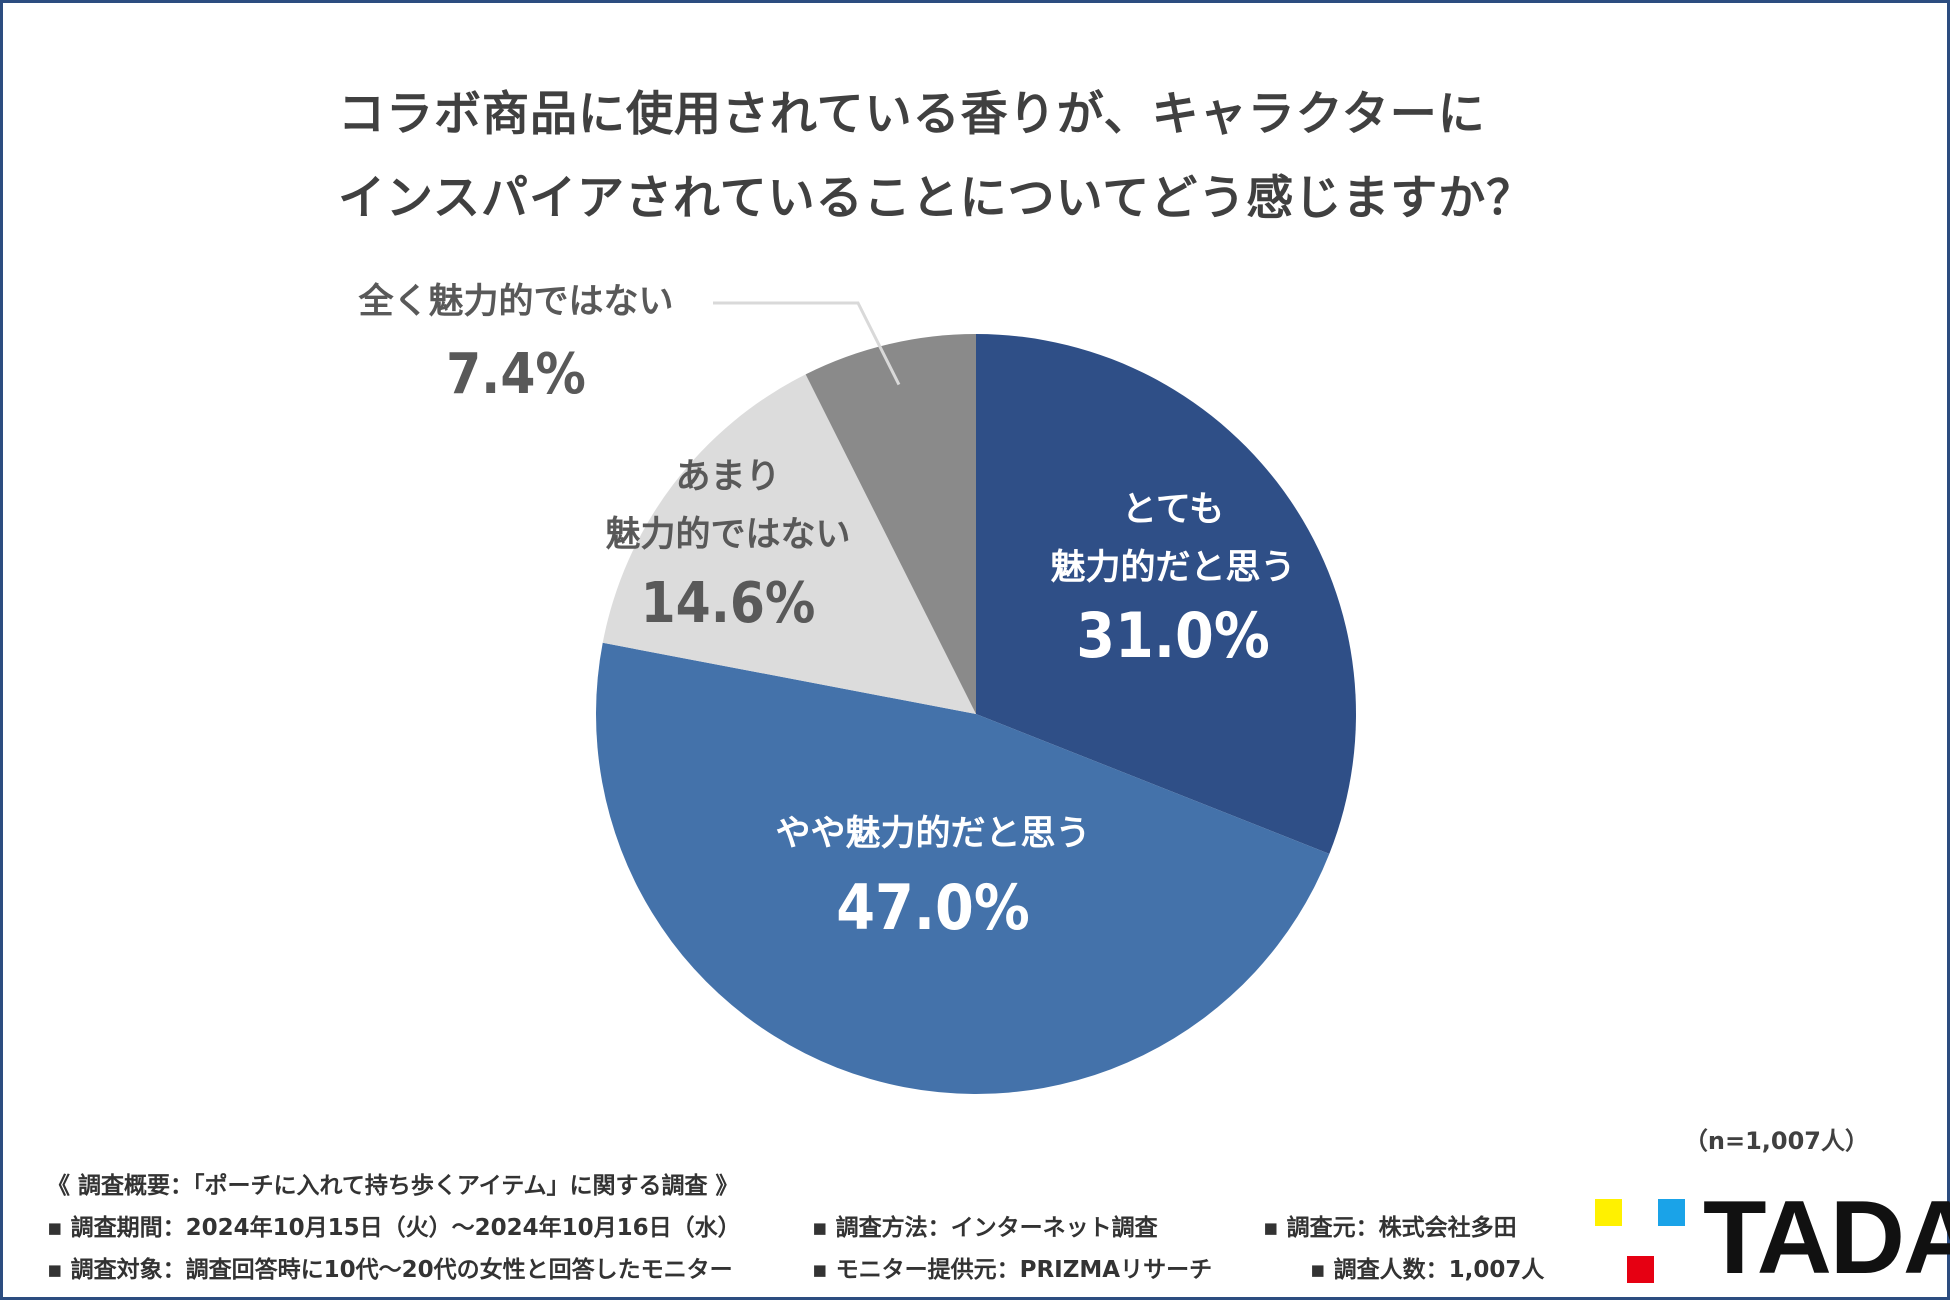 The height and width of the screenshot is (1300, 1950). Describe the element at coordinates (1012, 1270) in the screenshot. I see `survey-provider: ▪ モニター提供元：PRIZMAリサーチ` at that location.